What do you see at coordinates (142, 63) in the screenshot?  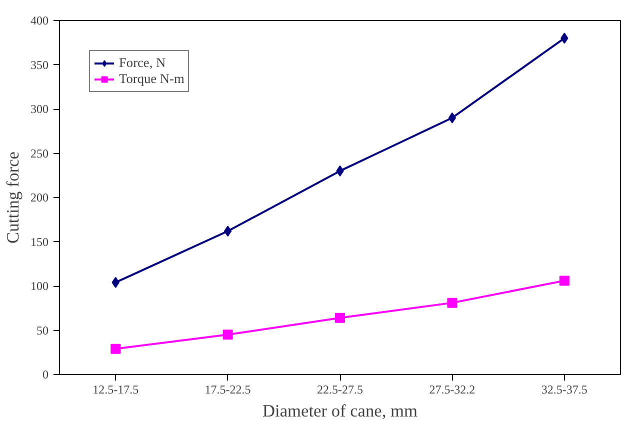 I see `legend-label: Force, N` at bounding box center [142, 63].